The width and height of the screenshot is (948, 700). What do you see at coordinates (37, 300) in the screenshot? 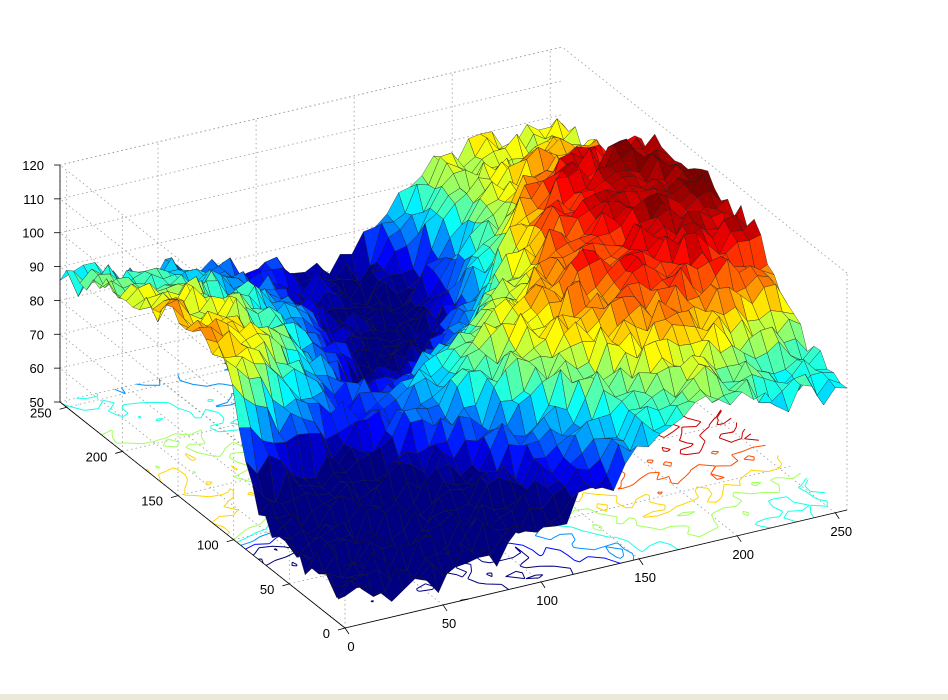
I see `z-tick-label: 80` at bounding box center [37, 300].